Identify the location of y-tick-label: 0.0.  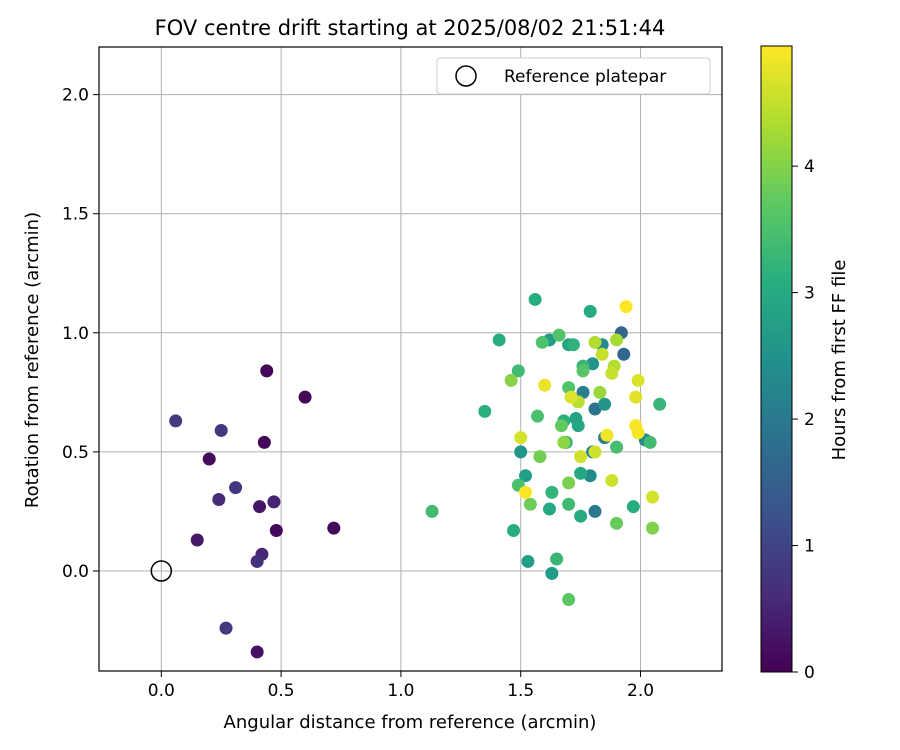
(75, 572).